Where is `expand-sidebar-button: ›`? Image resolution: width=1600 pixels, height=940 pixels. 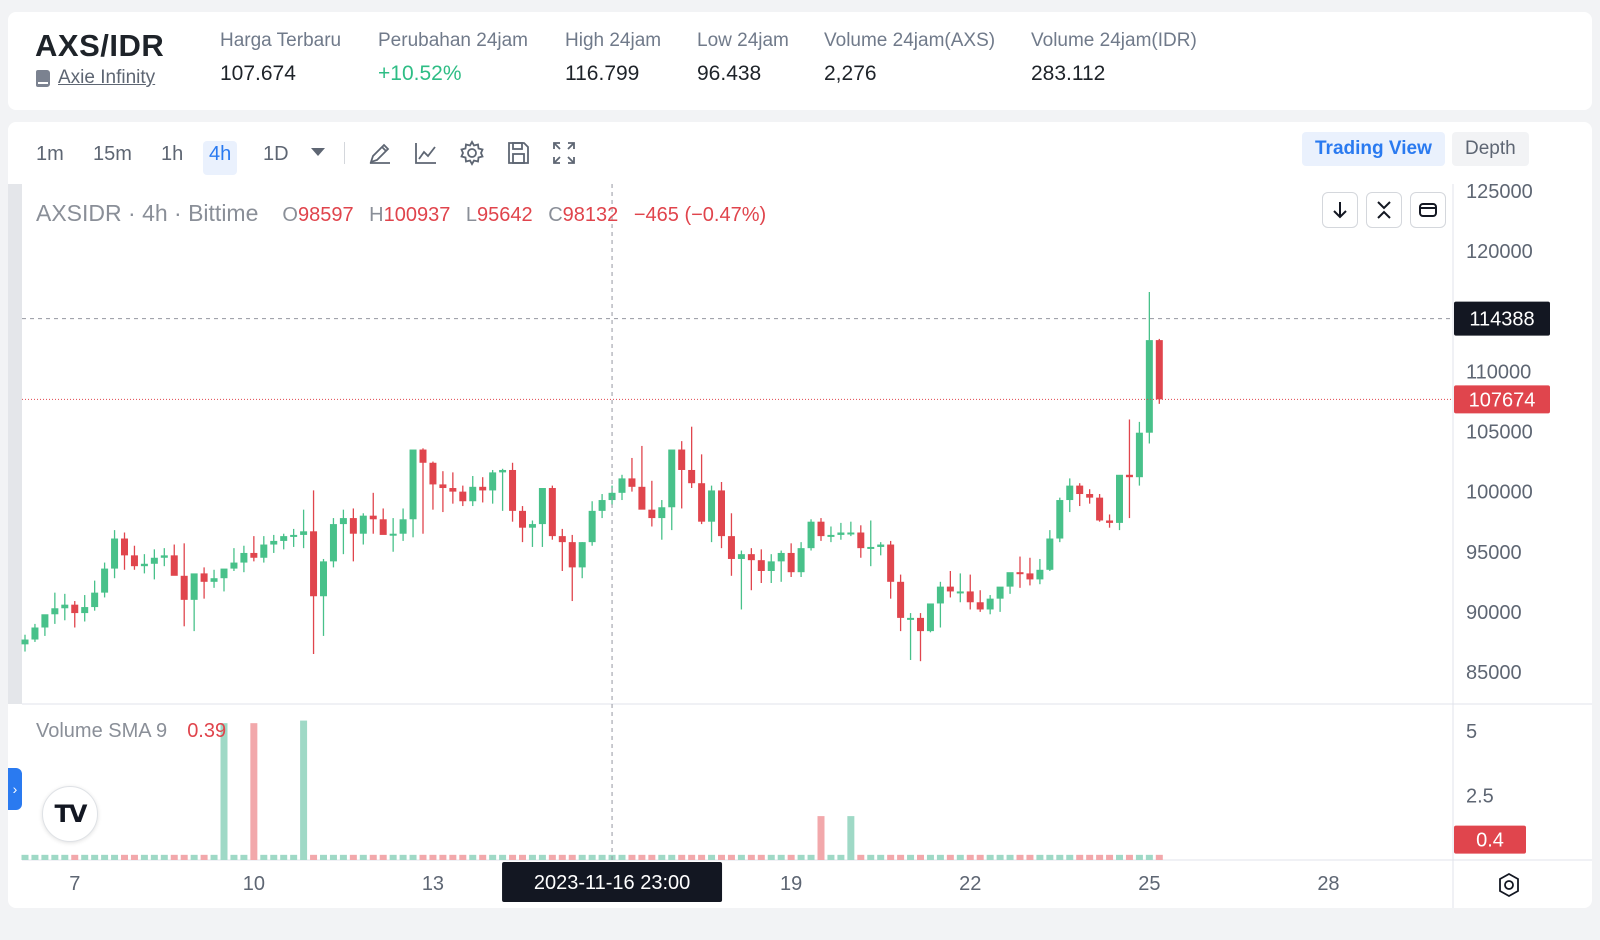
expand-sidebar-button: › is located at coordinates (15, 789).